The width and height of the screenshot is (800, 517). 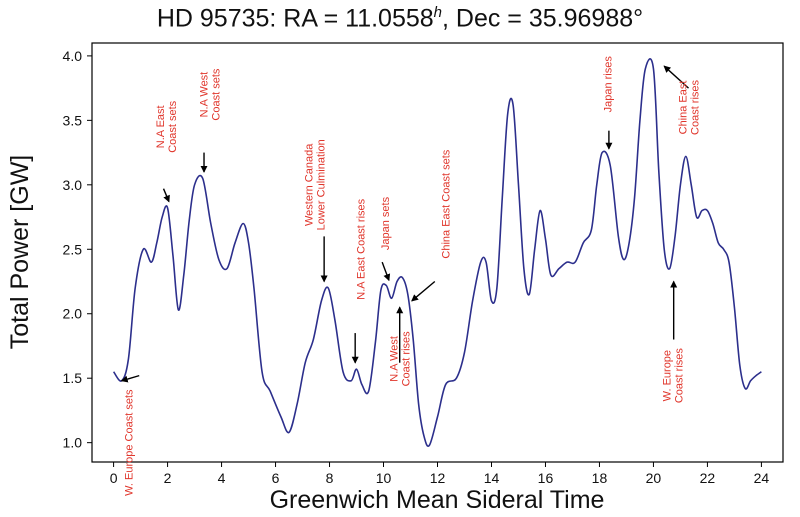 What do you see at coordinates (222, 478) in the screenshot?
I see `x-tick-label: 4` at bounding box center [222, 478].